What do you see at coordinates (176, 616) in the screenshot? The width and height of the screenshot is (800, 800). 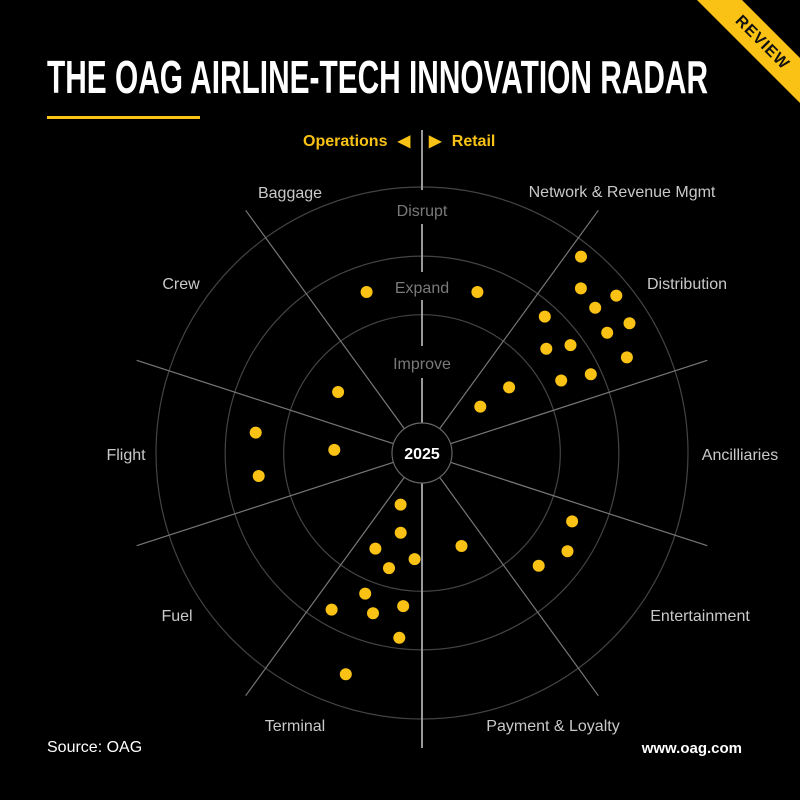 I see `sector-label: Fuel` at bounding box center [176, 616].